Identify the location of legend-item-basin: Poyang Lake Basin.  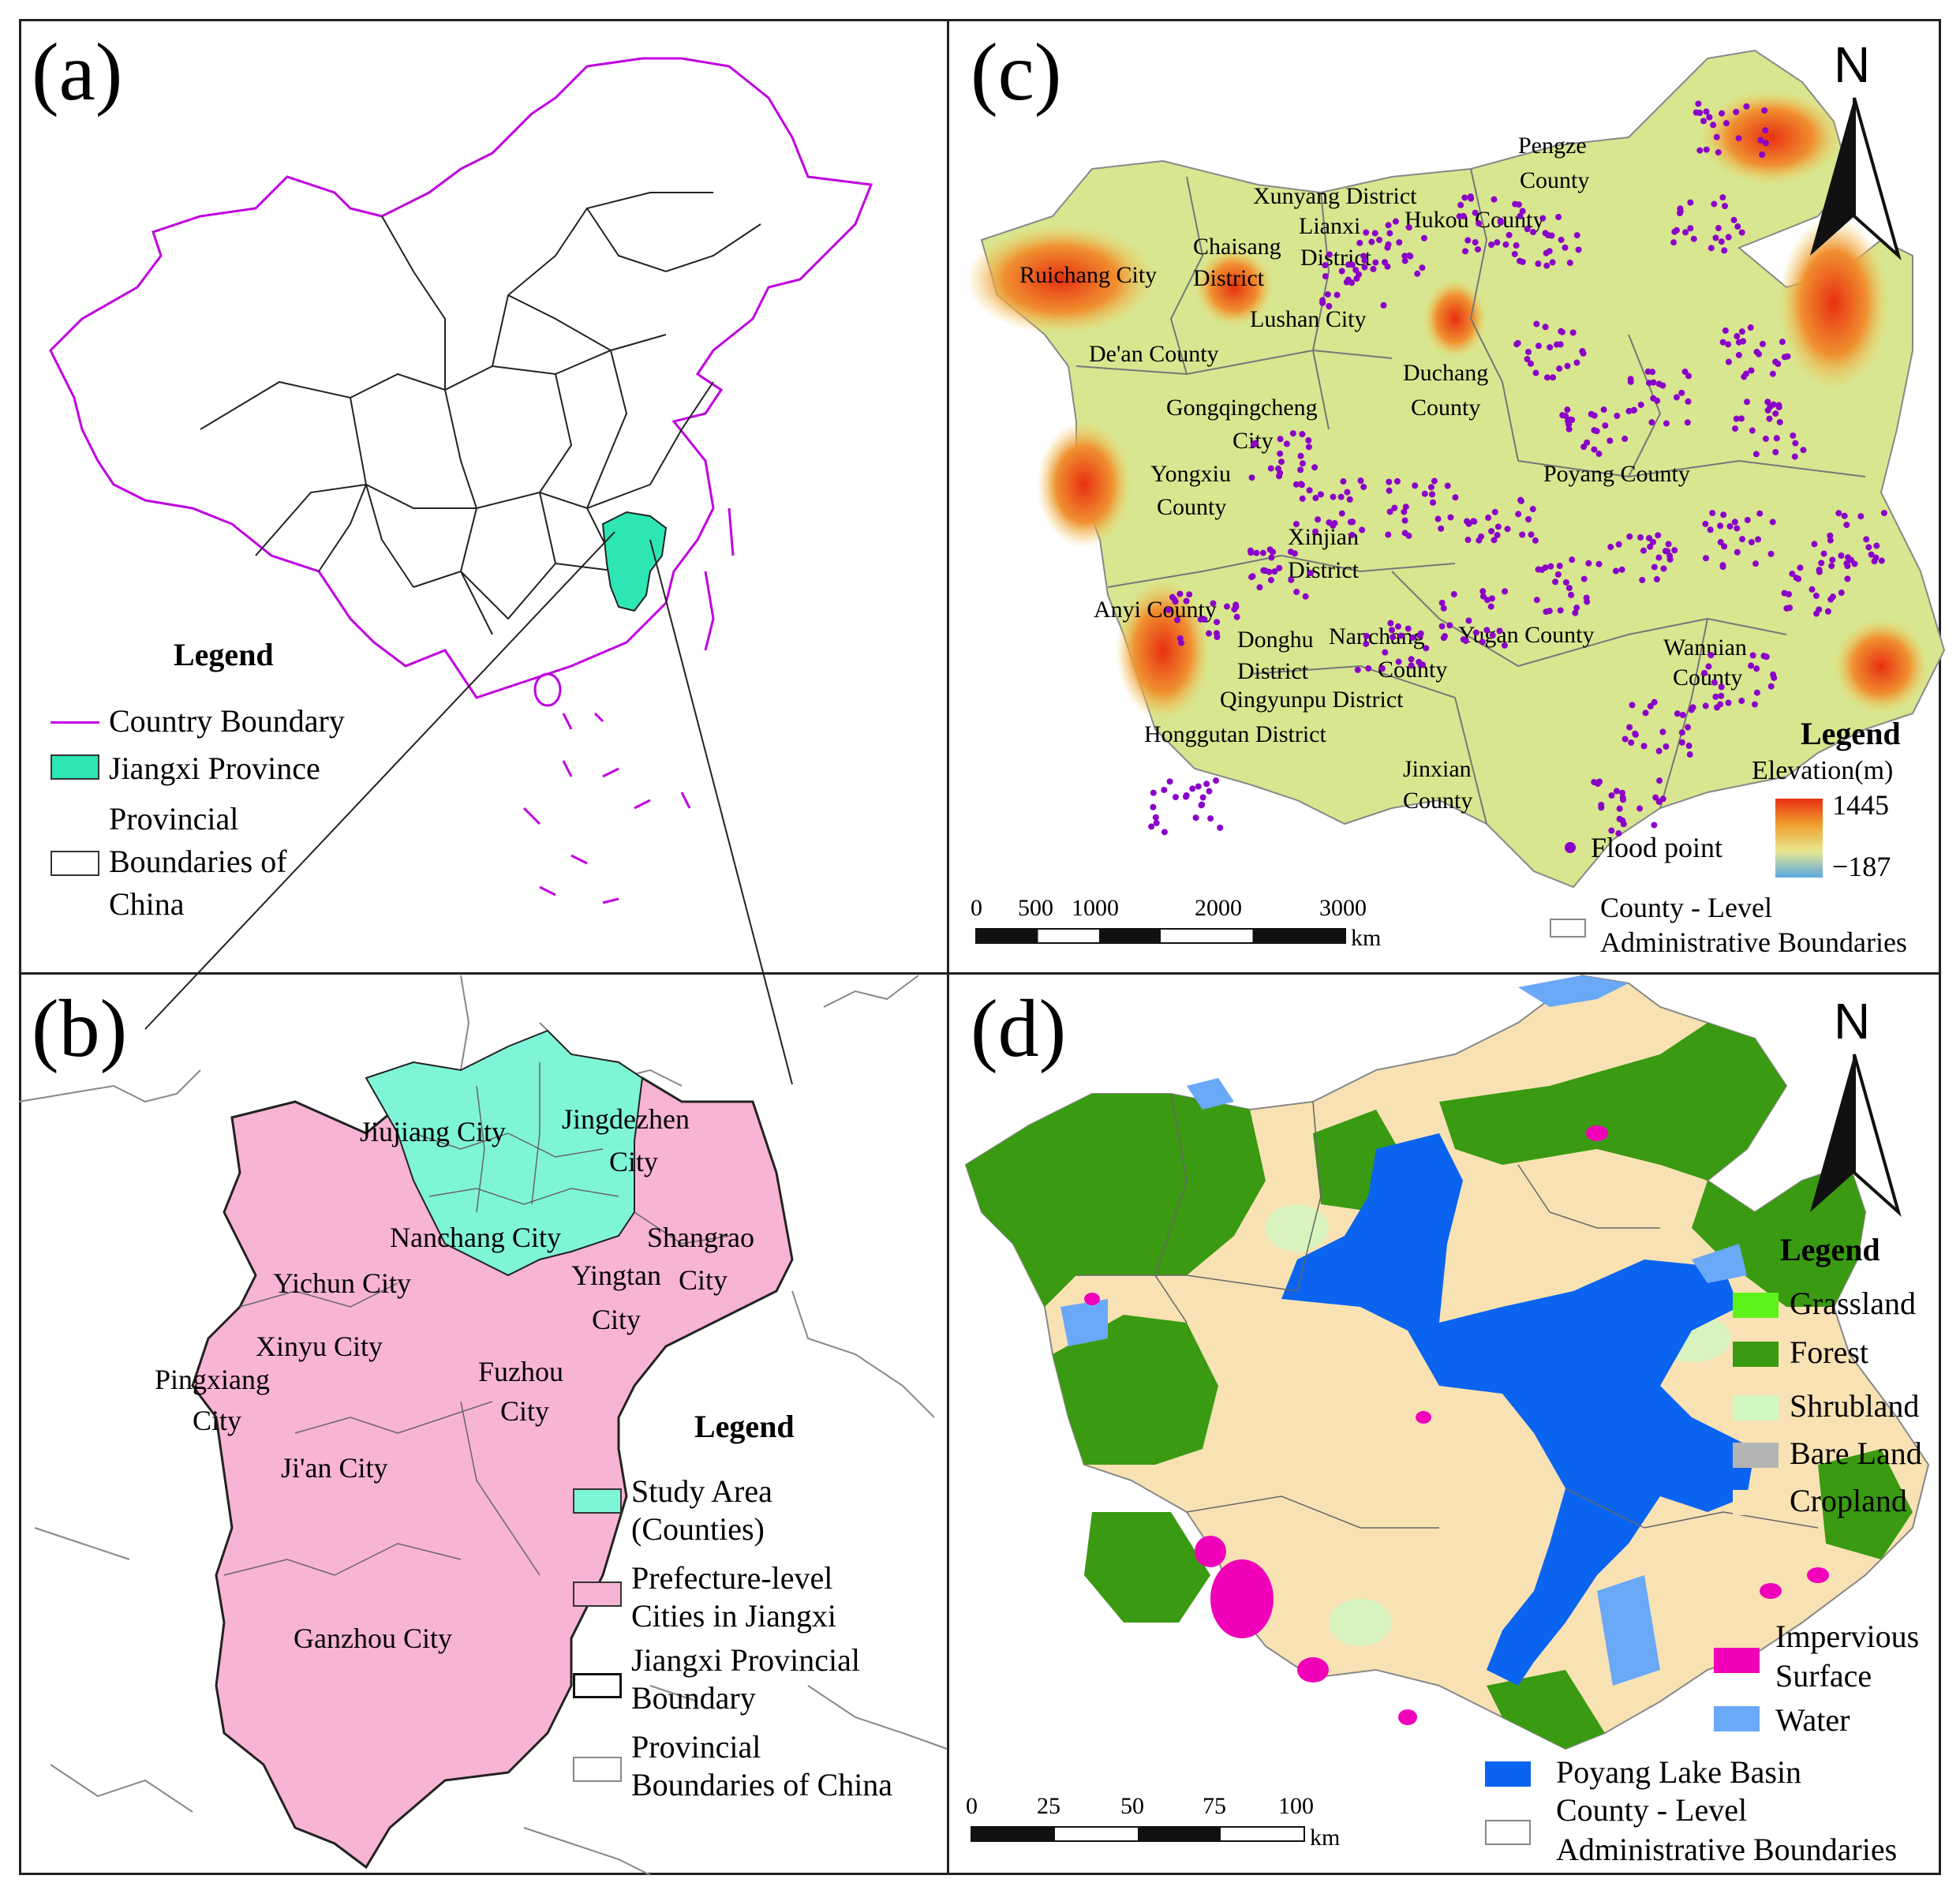
(1679, 1772).